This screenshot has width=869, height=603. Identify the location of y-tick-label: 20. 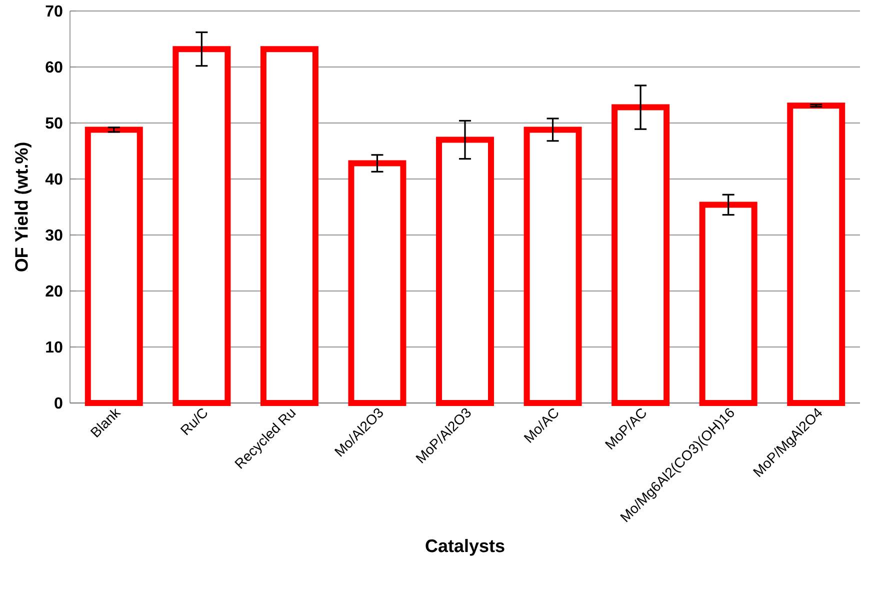
(54, 291).